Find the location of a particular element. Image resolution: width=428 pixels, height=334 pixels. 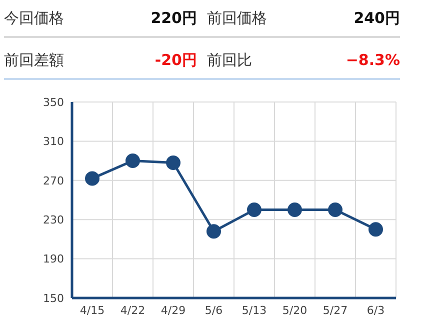

x-tick-label: 4/22 is located at coordinates (133, 310).